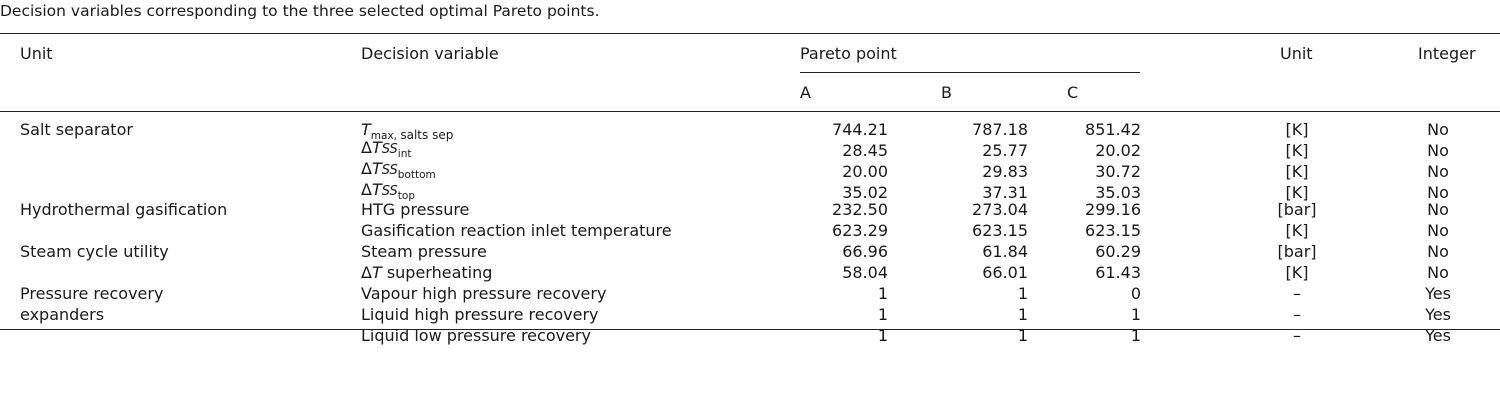 The image size is (1500, 401). Describe the element at coordinates (124, 209) in the screenshot. I see `group-hydrothermal-gasification: Hydrothermal gasification` at that location.